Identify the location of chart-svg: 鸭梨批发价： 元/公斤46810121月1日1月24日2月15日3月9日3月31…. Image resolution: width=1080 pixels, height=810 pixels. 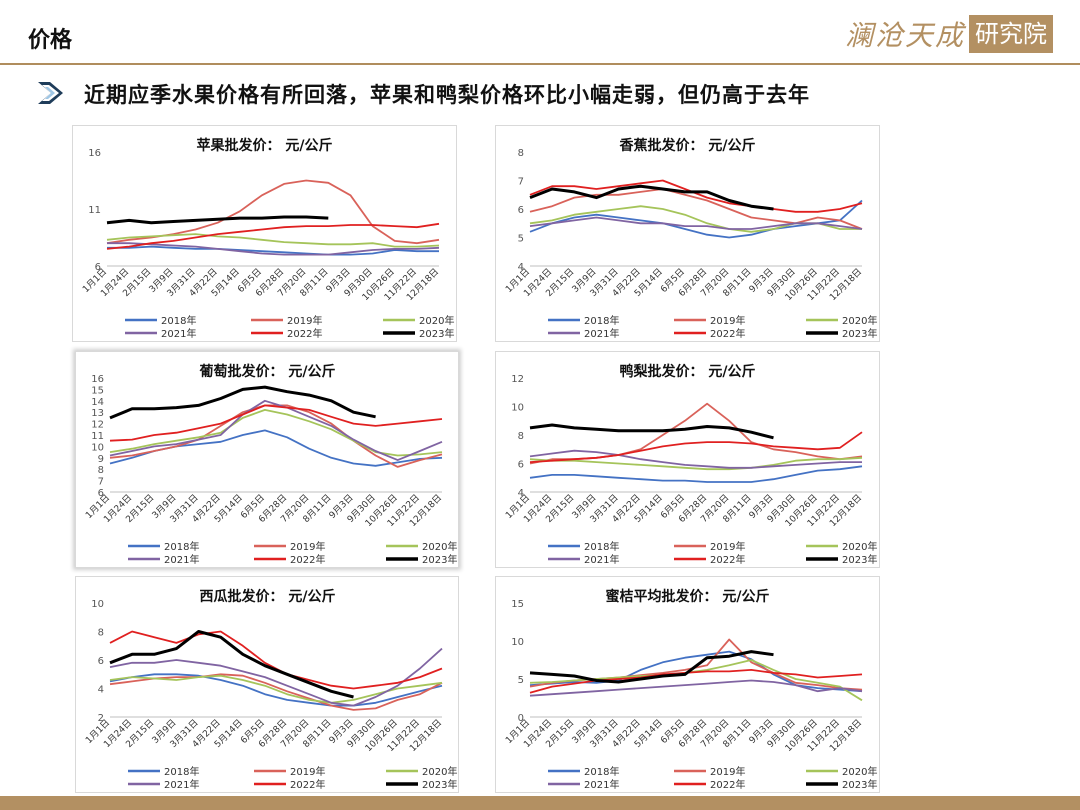
(691, 464).